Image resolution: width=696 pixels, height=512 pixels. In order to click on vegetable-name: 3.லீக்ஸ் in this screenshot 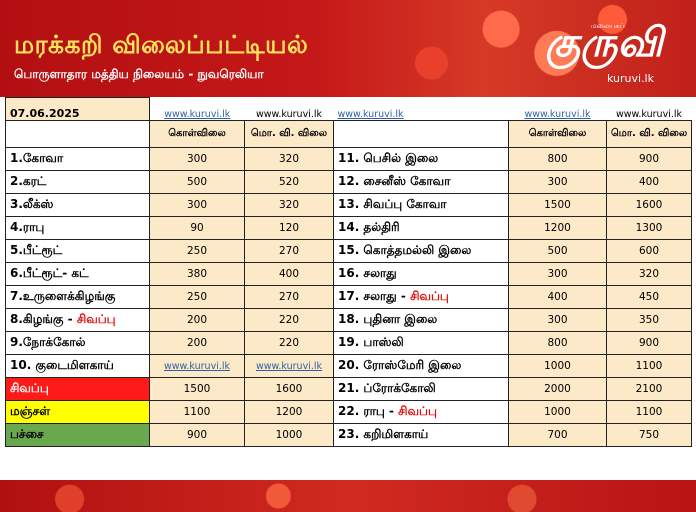, I will do `click(77, 205)`.